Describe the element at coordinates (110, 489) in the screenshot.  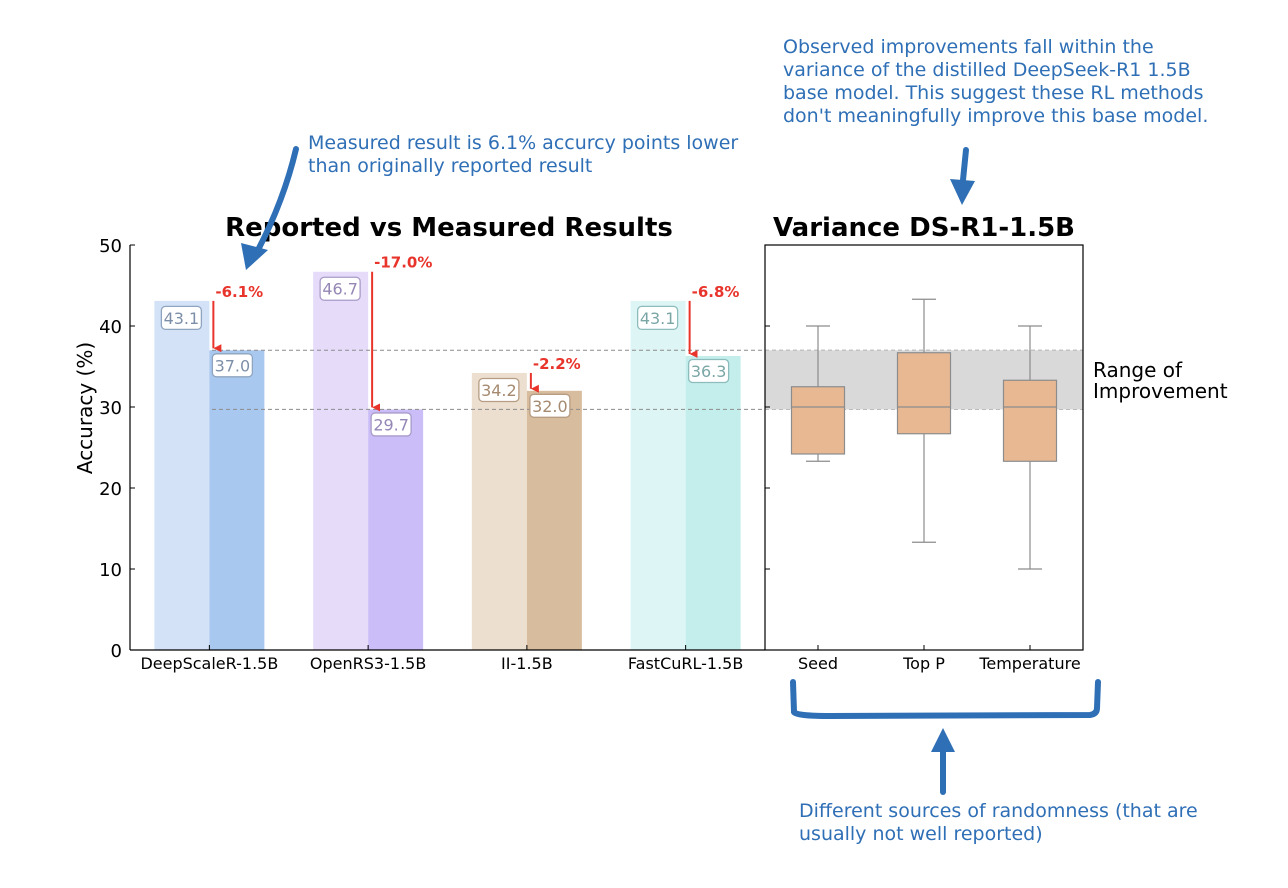
I see `y-tick-label: 20` at that location.